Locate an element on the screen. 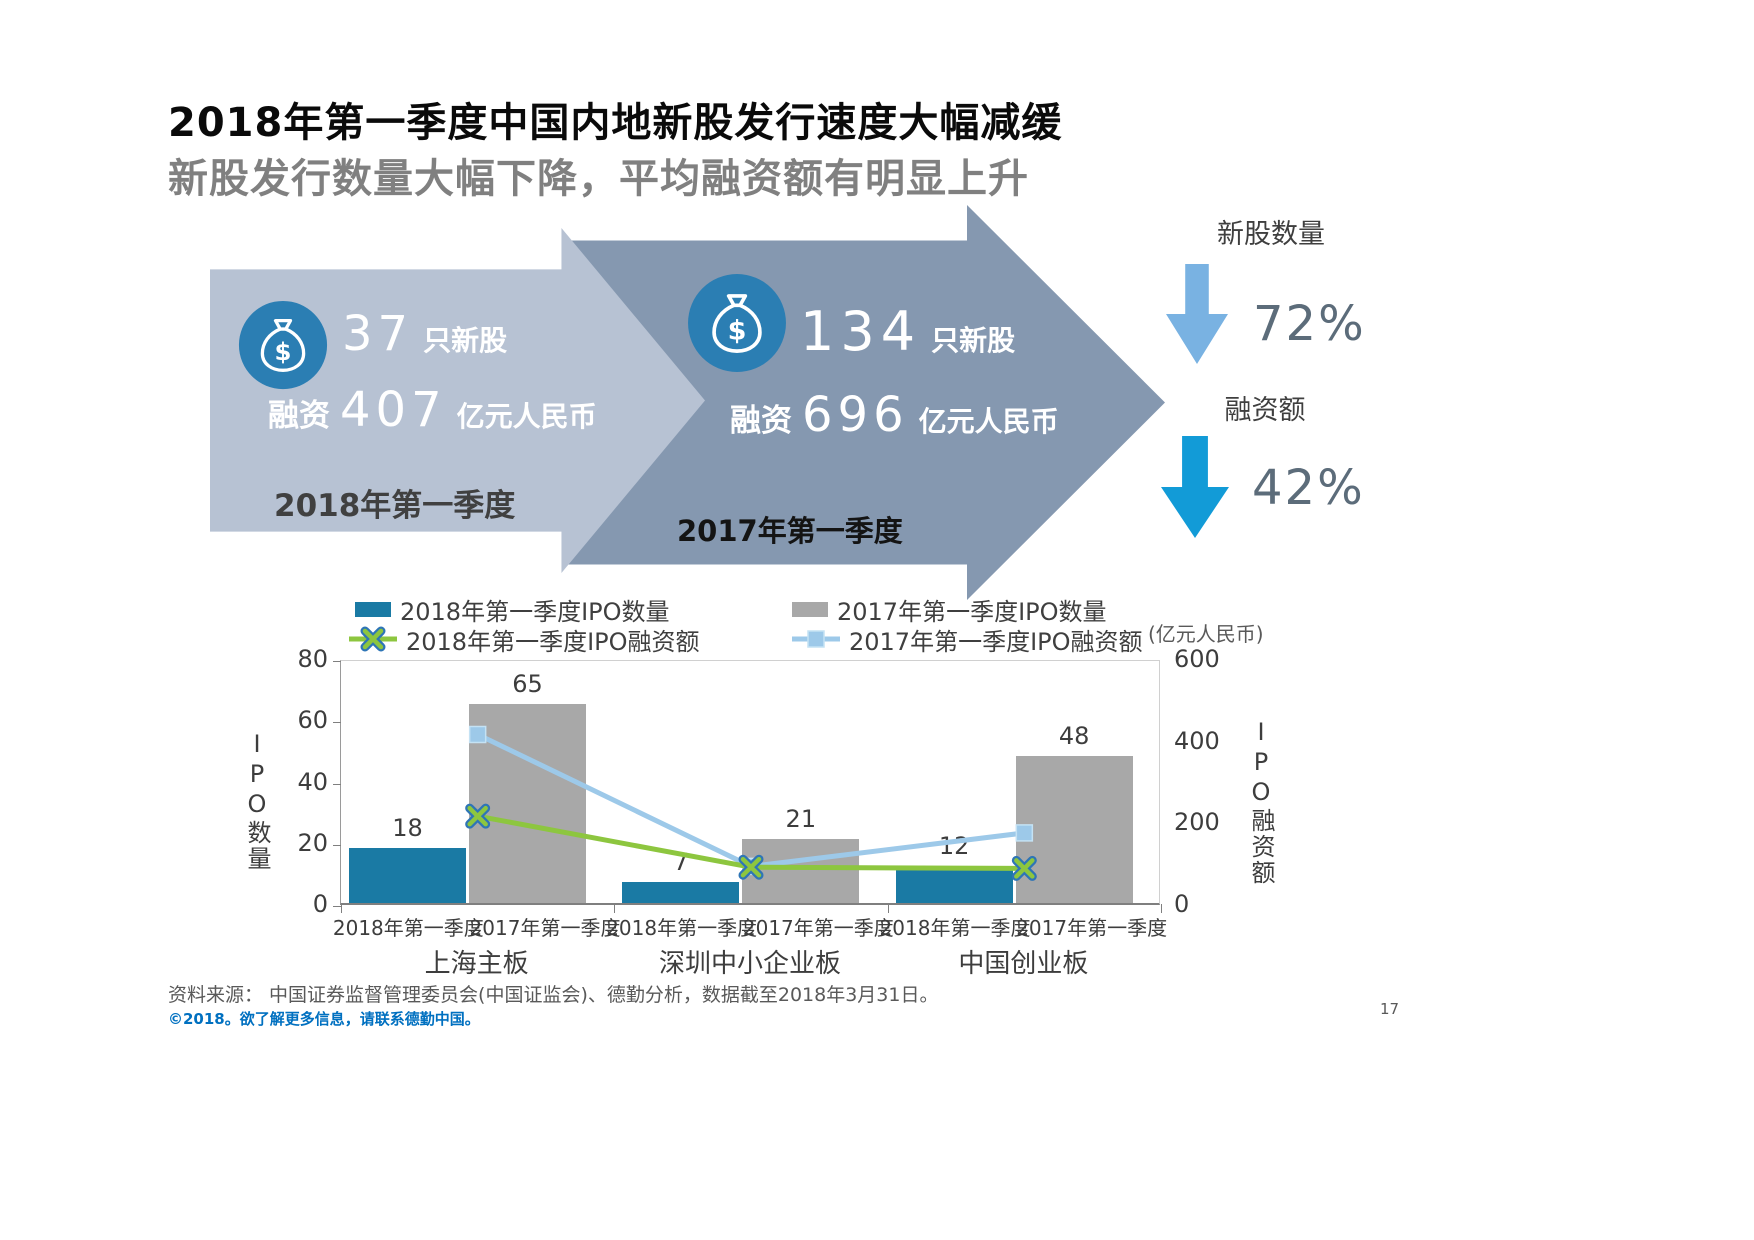 This screenshot has width=1754, height=1240. legend-item-bar-2017: 2017年第一季度IPO数量 is located at coordinates (949, 611).